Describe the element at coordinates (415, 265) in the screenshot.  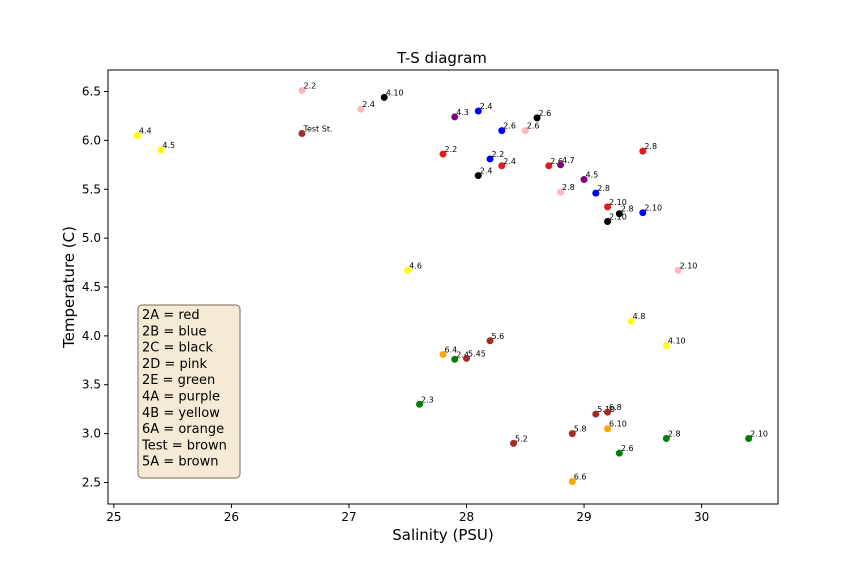
I see `data-point-label: 4.6` at that location.